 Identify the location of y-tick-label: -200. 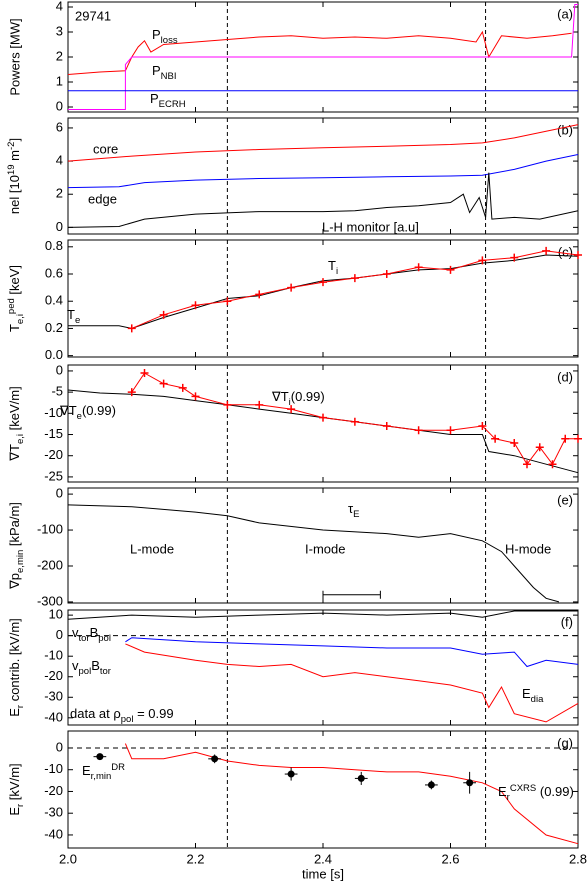
(50, 564).